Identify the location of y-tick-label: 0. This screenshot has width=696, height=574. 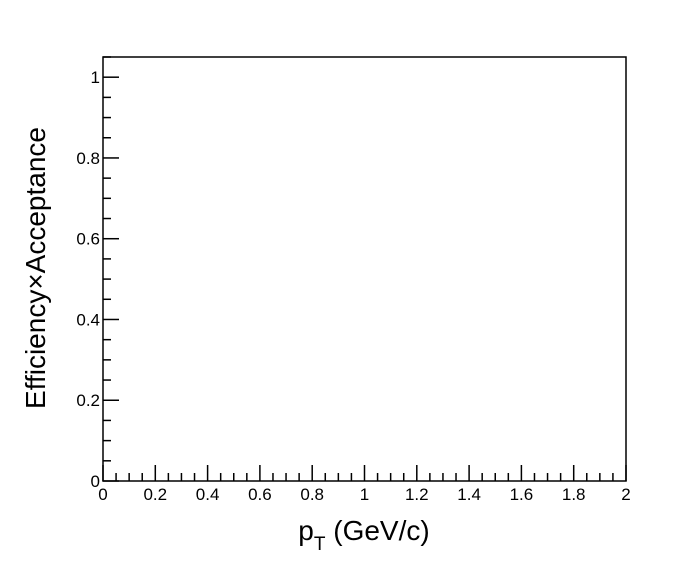
(95, 481).